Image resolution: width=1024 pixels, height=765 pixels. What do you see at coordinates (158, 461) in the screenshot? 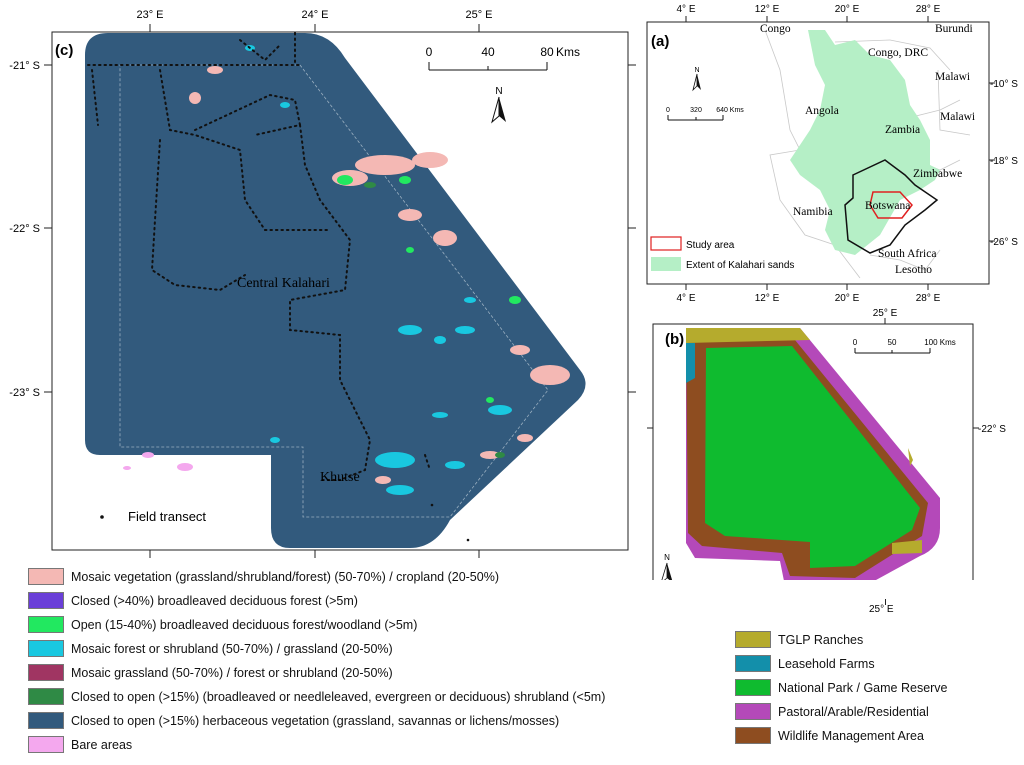
I see `bare-area-patches` at bounding box center [158, 461].